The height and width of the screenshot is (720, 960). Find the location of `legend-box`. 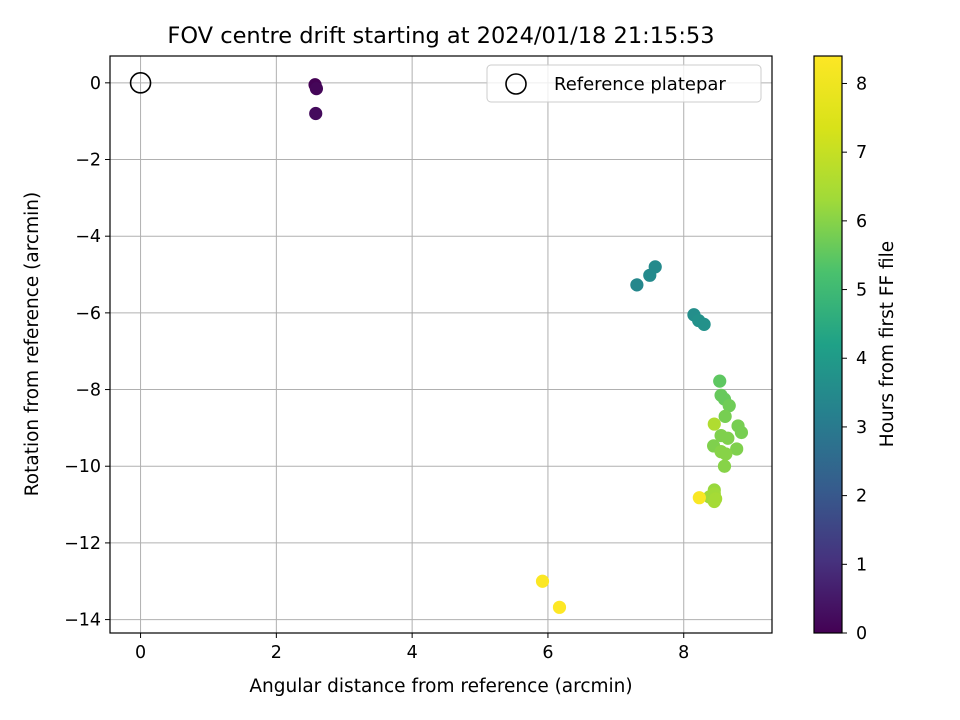

legend-box is located at coordinates (624, 83).